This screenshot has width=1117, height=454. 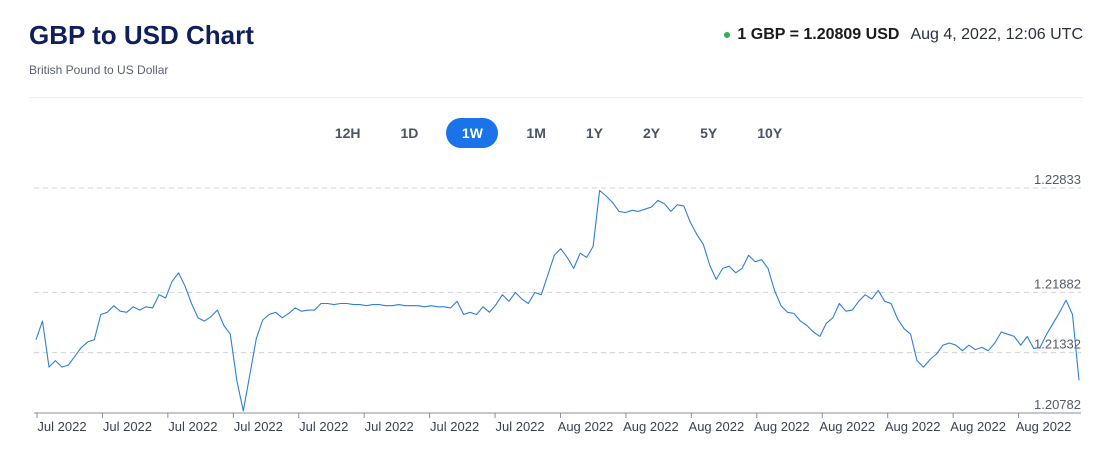 What do you see at coordinates (651, 133) in the screenshot?
I see `range-button-2y: 2Y` at bounding box center [651, 133].